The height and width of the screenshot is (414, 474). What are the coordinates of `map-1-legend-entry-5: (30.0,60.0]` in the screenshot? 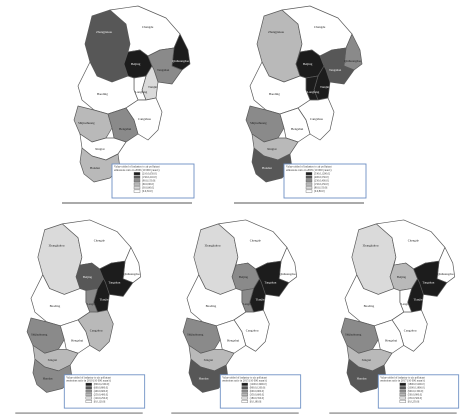 It's located at (148, 188).